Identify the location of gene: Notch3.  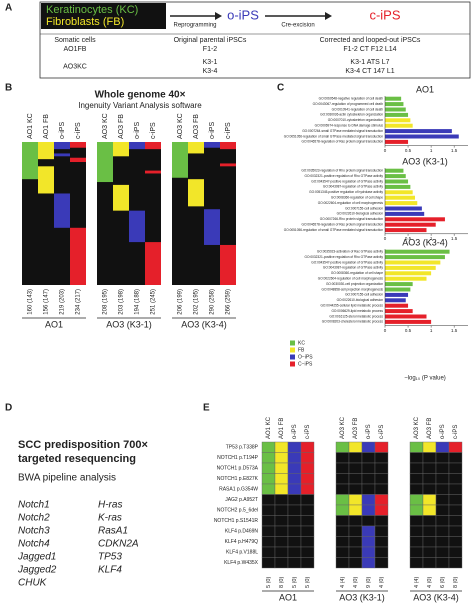
(34, 531).